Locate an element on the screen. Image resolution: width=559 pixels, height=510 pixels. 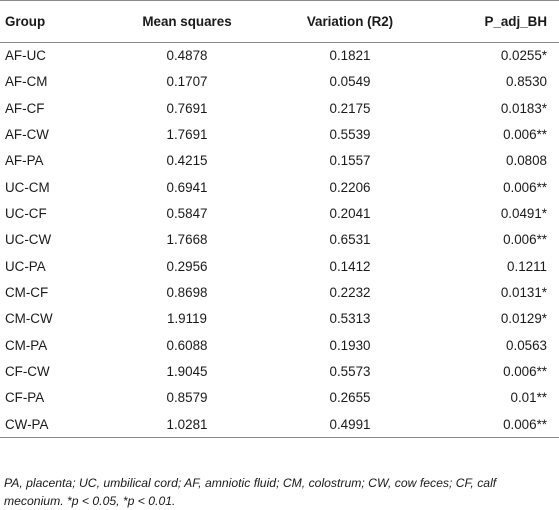
cell-variation: 0.1930 is located at coordinates (350, 345).